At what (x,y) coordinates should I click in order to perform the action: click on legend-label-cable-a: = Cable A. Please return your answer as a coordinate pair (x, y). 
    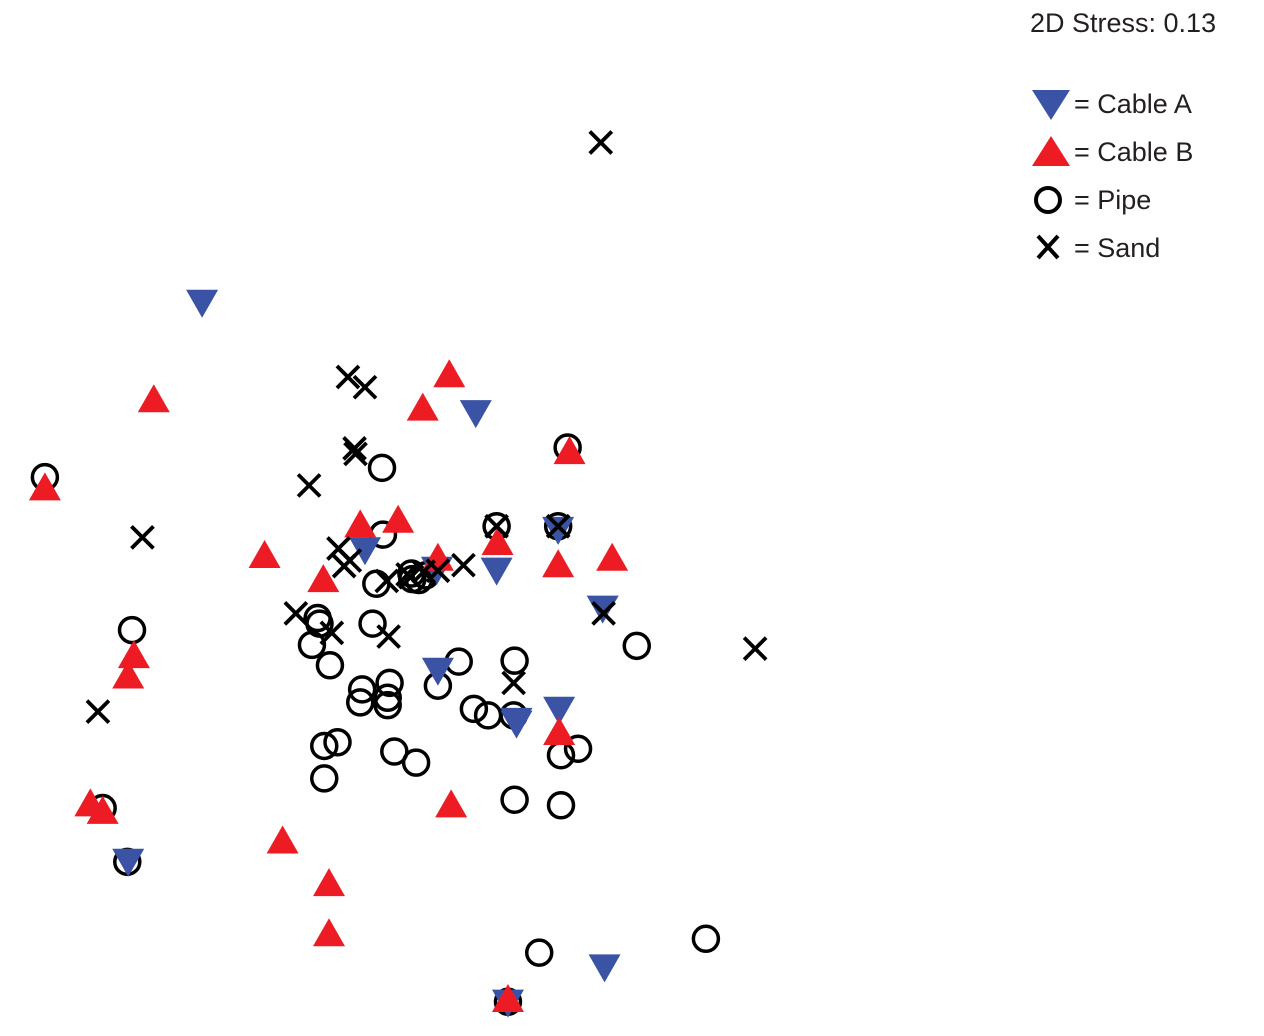
    Looking at the image, I should click on (1133, 103).